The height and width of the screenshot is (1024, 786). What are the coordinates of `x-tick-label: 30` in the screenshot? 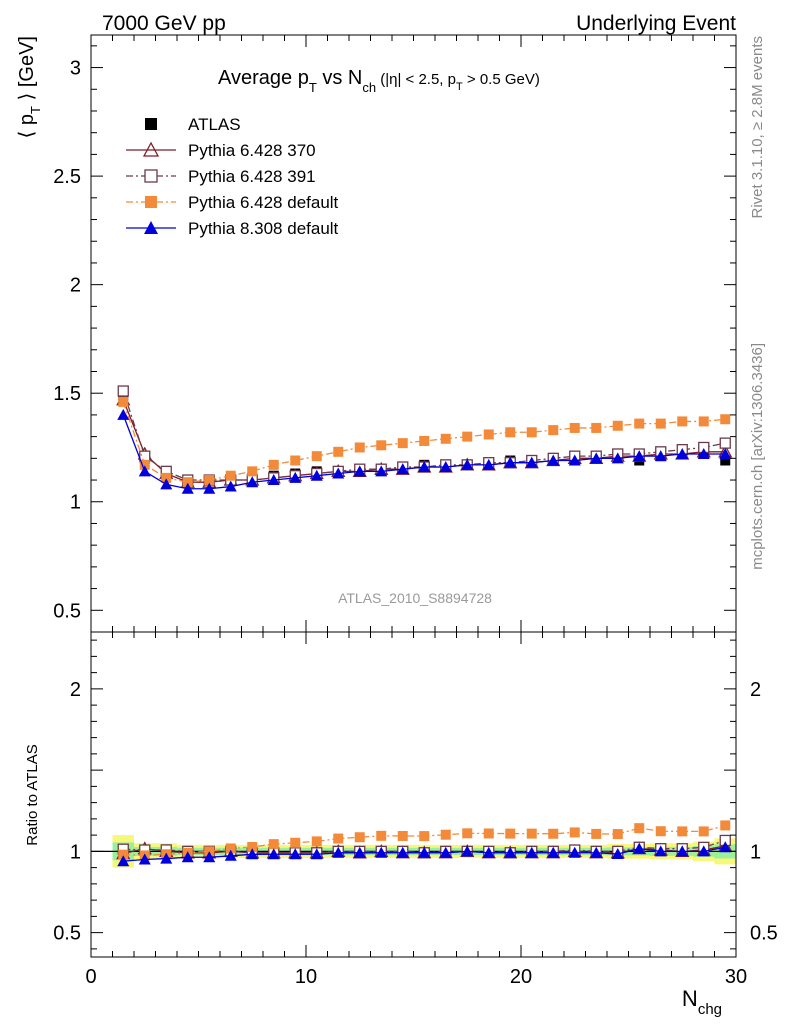 It's located at (736, 977).